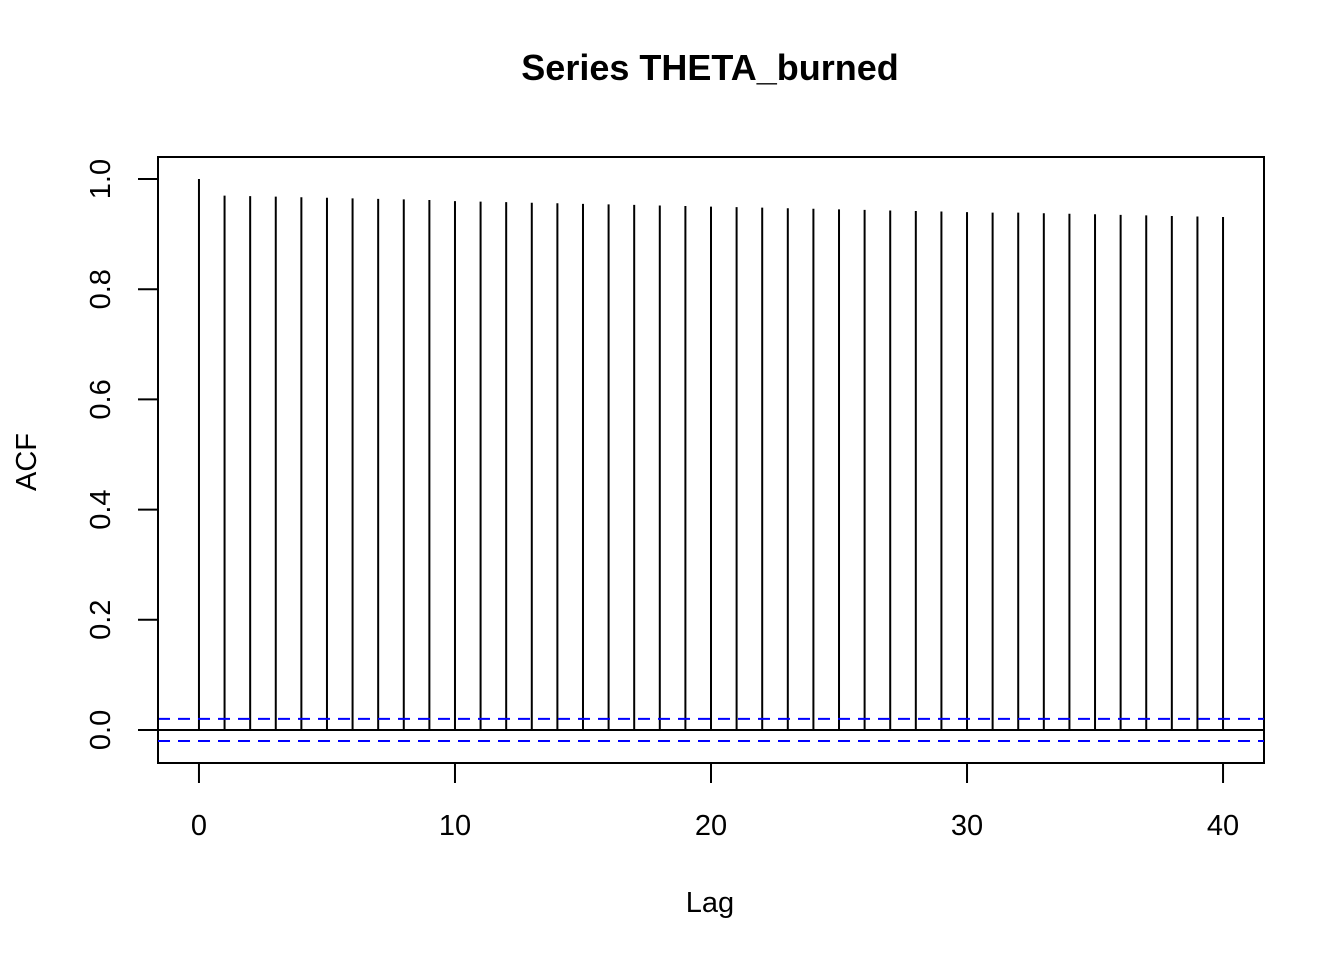 The width and height of the screenshot is (1344, 960). Describe the element at coordinates (709, 67) in the screenshot. I see `chart-title: Series THETA_burned` at that location.